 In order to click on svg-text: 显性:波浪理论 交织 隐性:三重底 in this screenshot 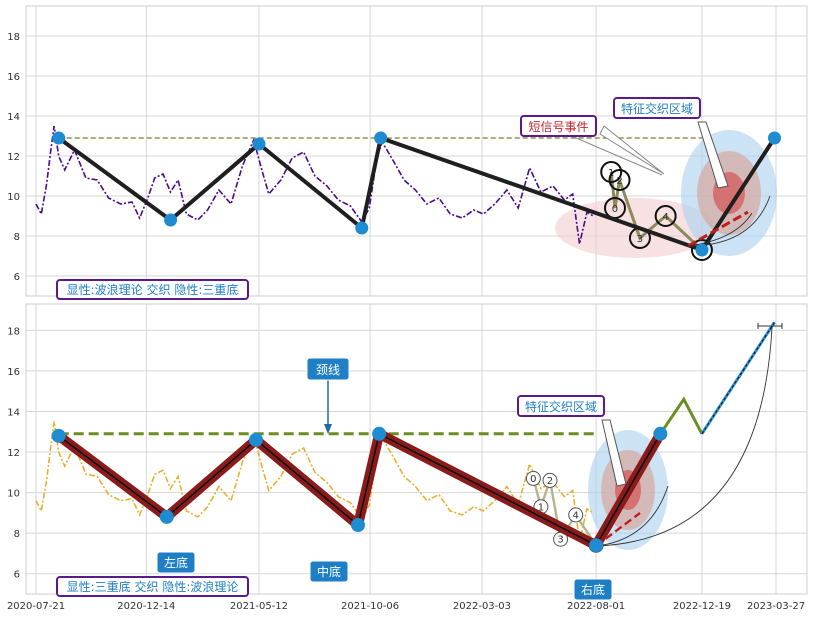, I will do `click(153, 289)`.